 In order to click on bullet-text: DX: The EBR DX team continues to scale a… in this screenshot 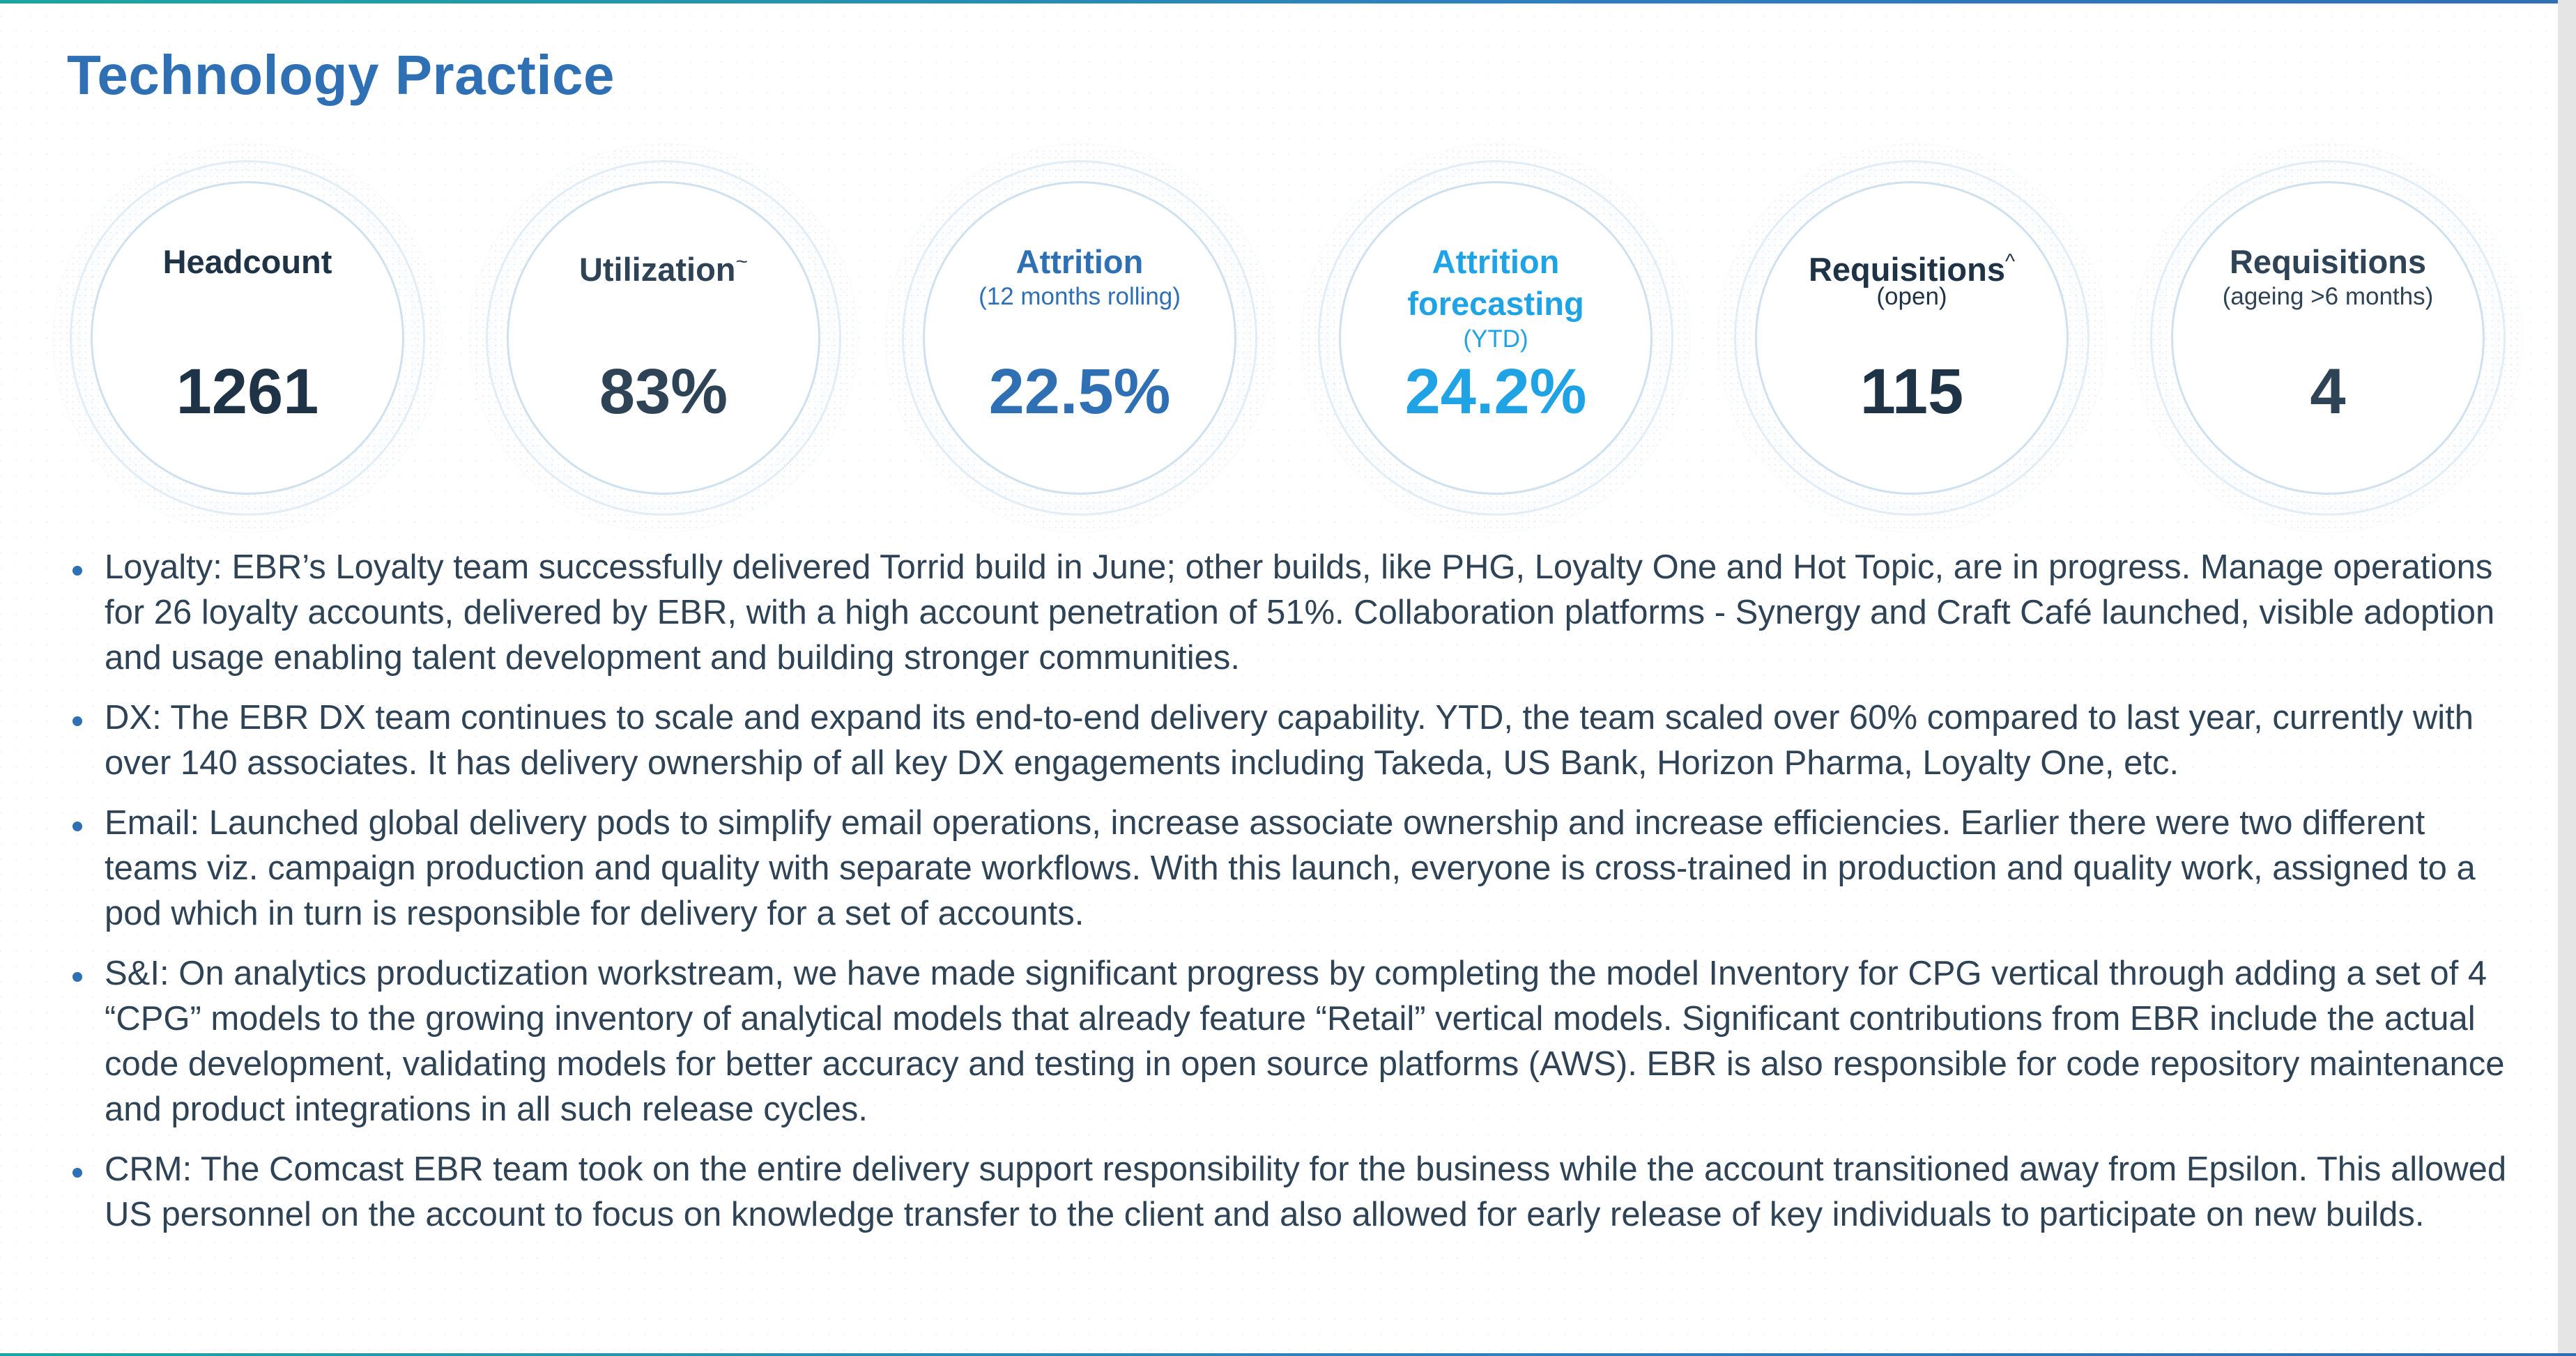, I will do `click(1289, 741)`.